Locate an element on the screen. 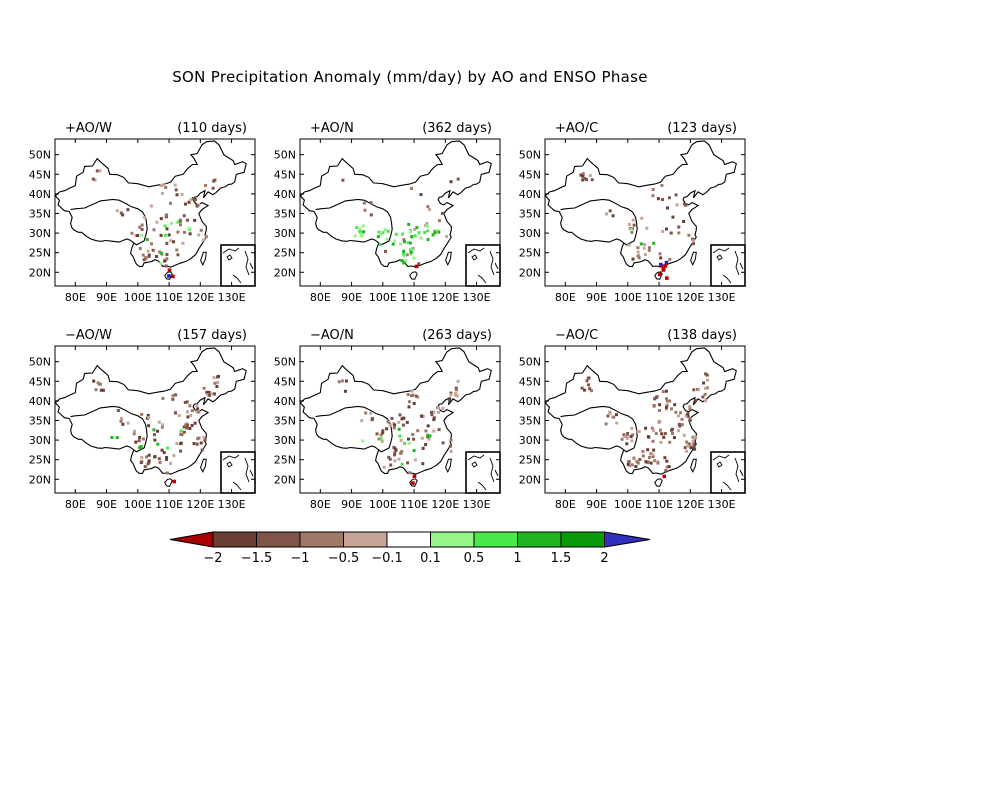 Image resolution: width=1000 pixels, height=800 pixels. panel-days-label: (123 days) is located at coordinates (702, 128).